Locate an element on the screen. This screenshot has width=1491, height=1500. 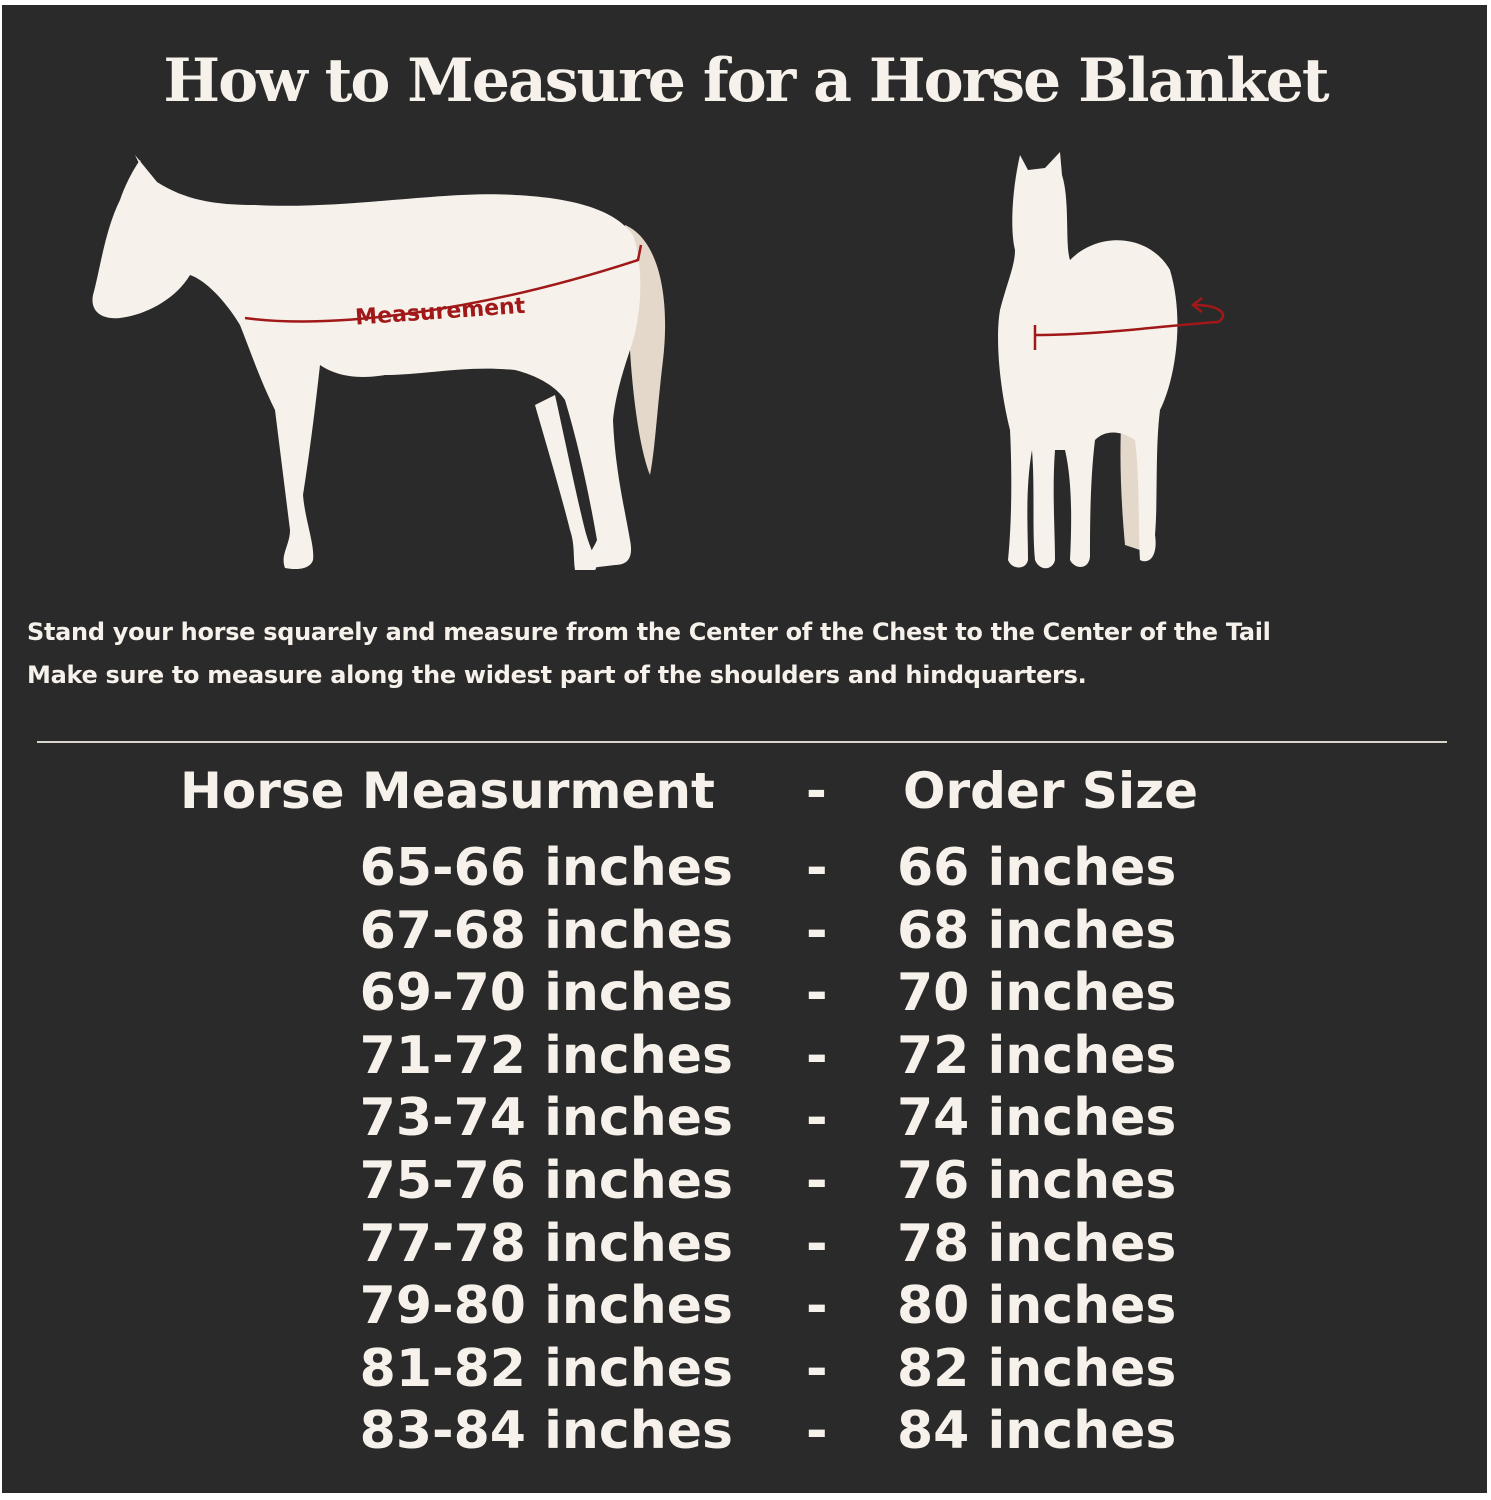
horse-side-body is located at coordinates (366, 362).